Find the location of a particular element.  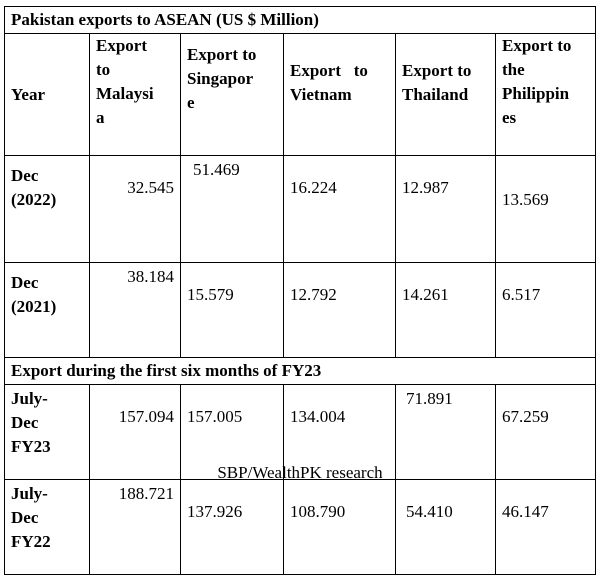

row-year: Dec (2022) is located at coordinates (47, 209).